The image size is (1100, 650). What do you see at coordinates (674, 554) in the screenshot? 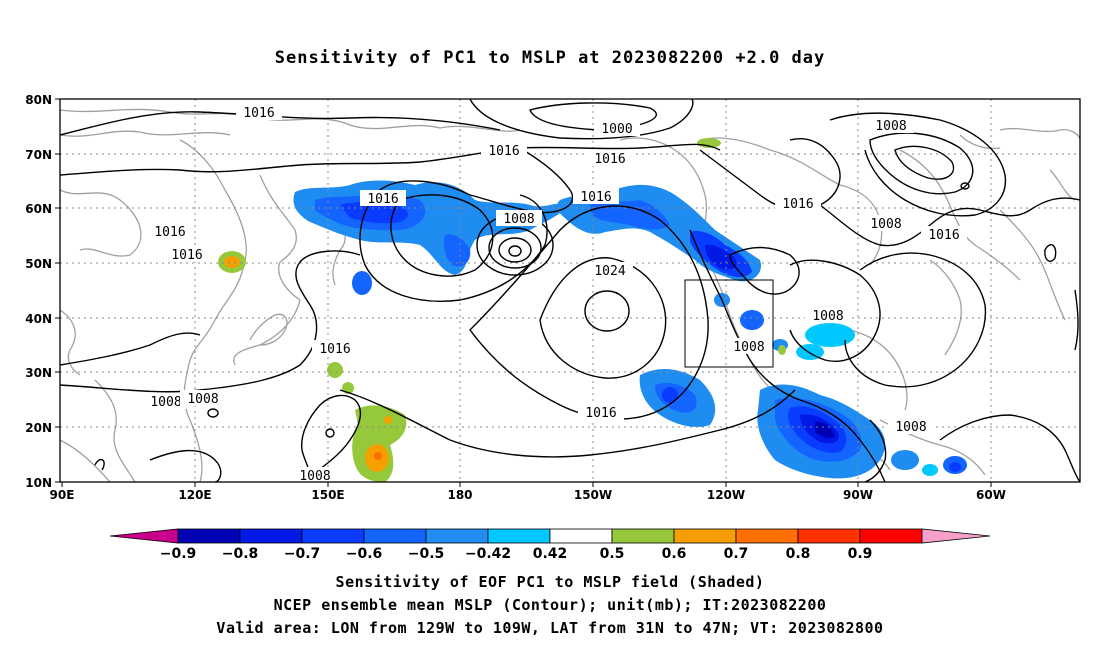
I see `colorbar-tick-label: 0.6` at bounding box center [674, 554].